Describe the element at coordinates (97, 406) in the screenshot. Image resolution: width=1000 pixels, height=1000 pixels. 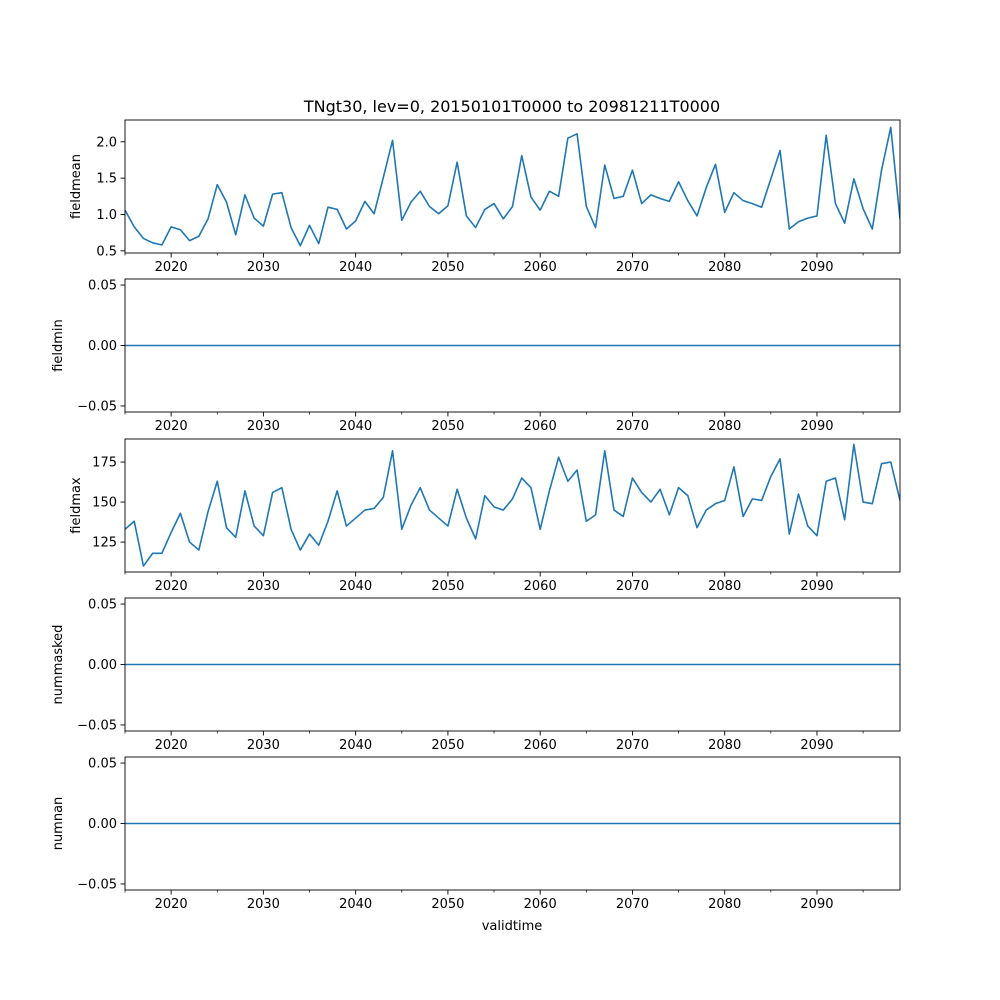
I see `fieldmin-y-tick-label: −0.05` at that location.